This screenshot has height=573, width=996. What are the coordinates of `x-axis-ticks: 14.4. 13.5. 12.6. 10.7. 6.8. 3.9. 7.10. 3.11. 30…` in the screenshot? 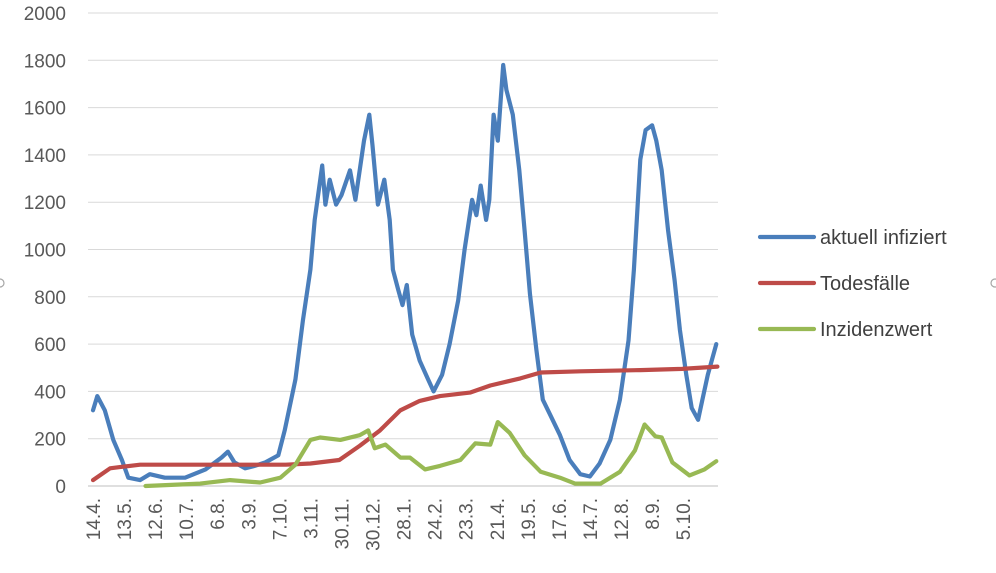 It's located at (389, 524).